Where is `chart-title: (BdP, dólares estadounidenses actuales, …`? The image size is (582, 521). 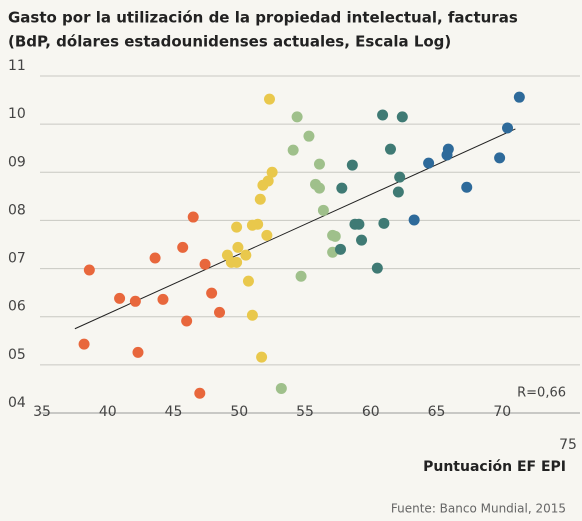
chart-title: (BdP, dólares estadounidenses actuales, … is located at coordinates (229, 42).